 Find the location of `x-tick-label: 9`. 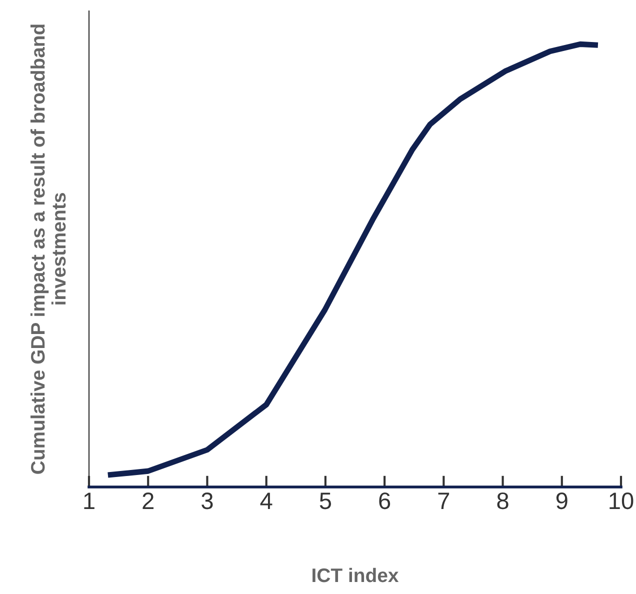

x-tick-label: 9 is located at coordinates (562, 501).